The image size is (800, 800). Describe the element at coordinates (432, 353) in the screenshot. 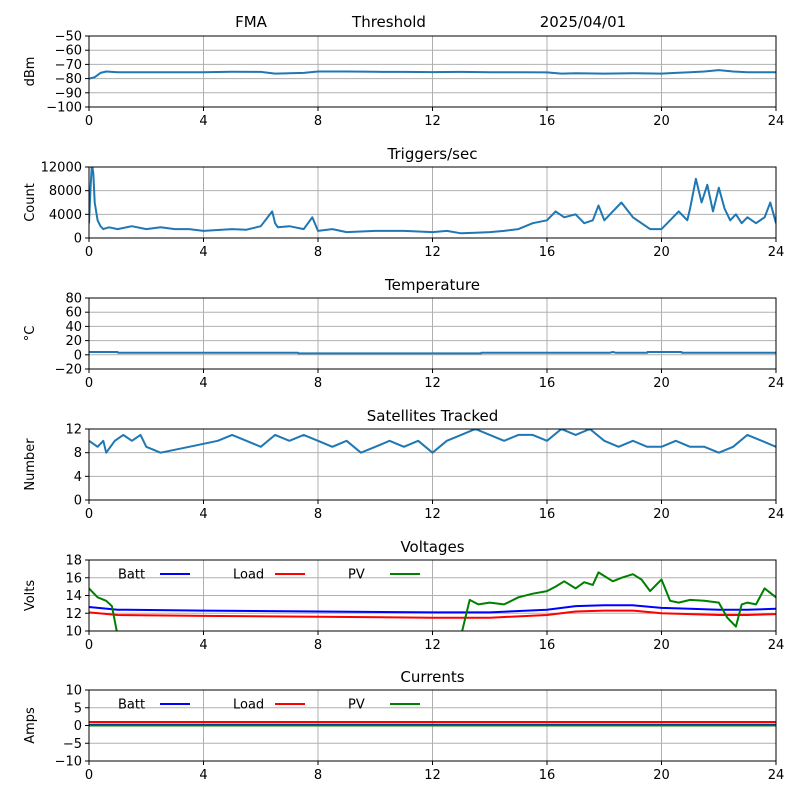

I see `series-line-temperature` at that location.